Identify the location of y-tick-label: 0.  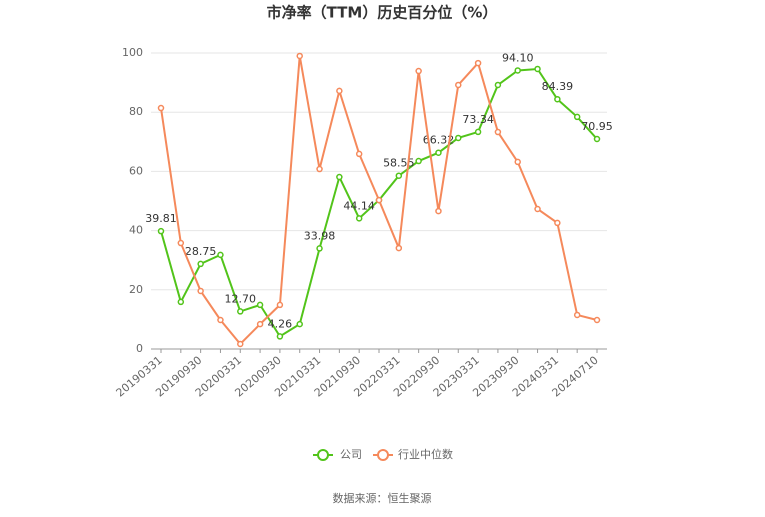
(139, 348).